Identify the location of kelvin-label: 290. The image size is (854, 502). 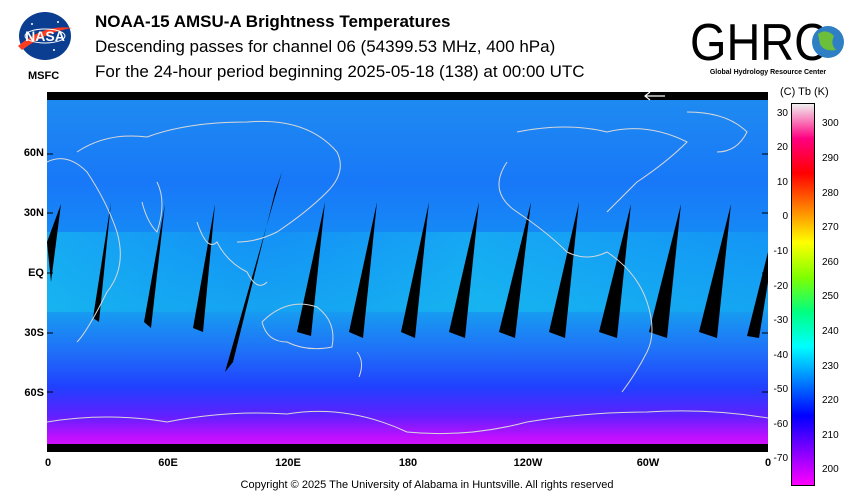
(830, 158).